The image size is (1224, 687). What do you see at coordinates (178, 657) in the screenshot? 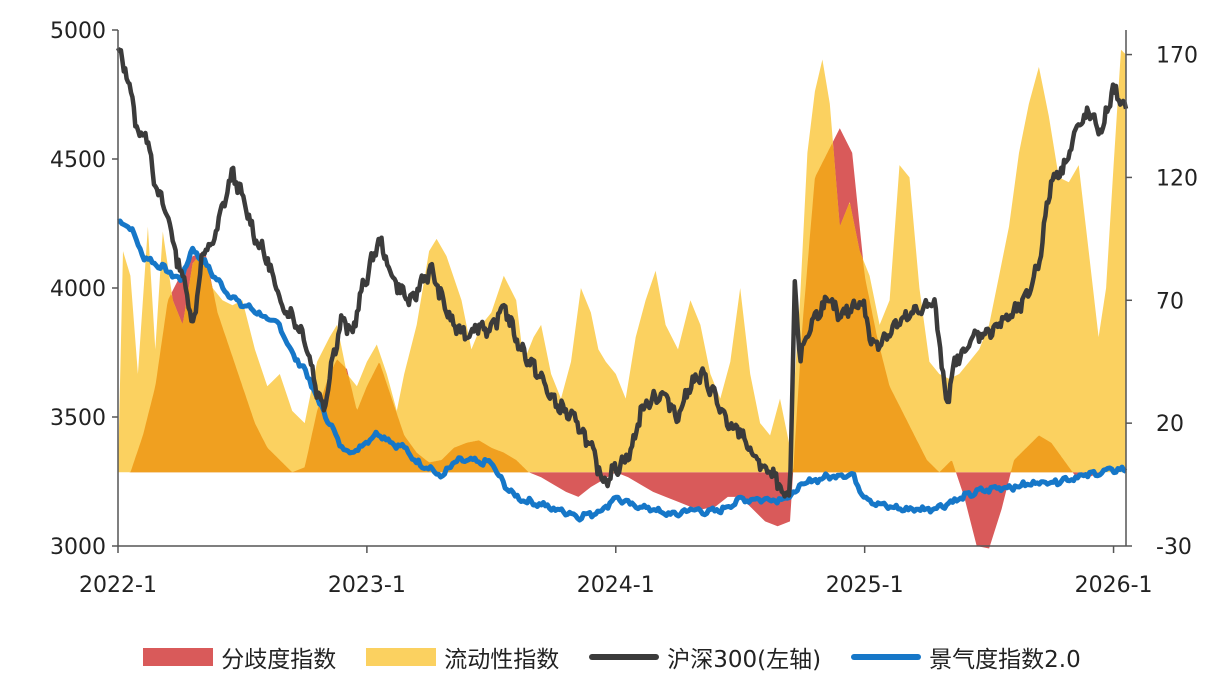
I see `legend-swatch-divergence` at bounding box center [178, 657].